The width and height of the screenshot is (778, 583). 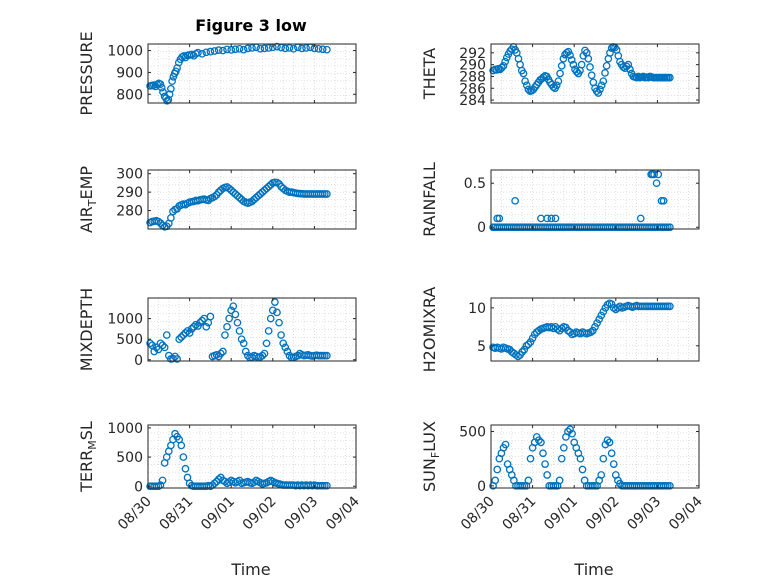 What do you see at coordinates (431, 456) in the screenshot?
I see `y-axis-label: SUNFLUX` at bounding box center [431, 456].